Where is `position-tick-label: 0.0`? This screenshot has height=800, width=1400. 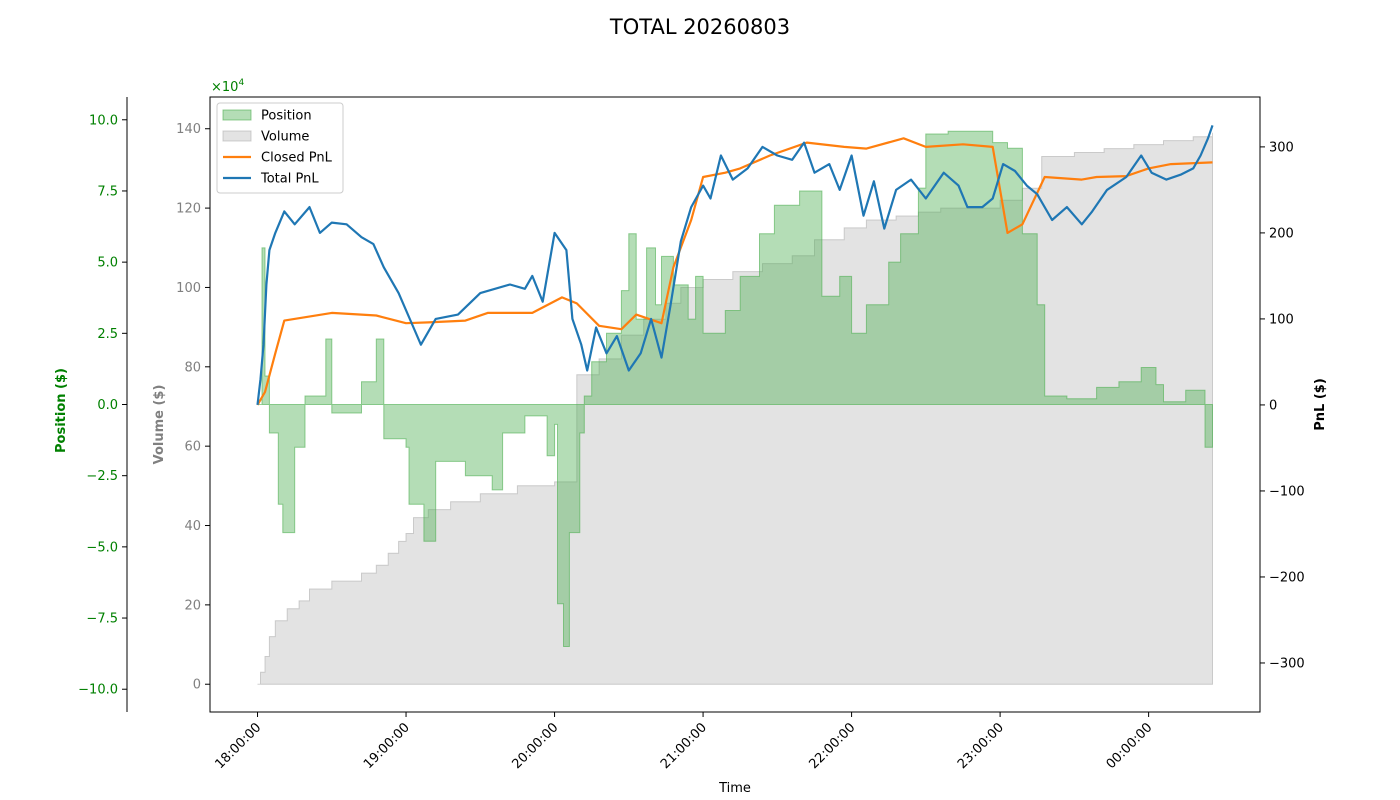 position-tick-label: 0.0 is located at coordinates (107, 405).